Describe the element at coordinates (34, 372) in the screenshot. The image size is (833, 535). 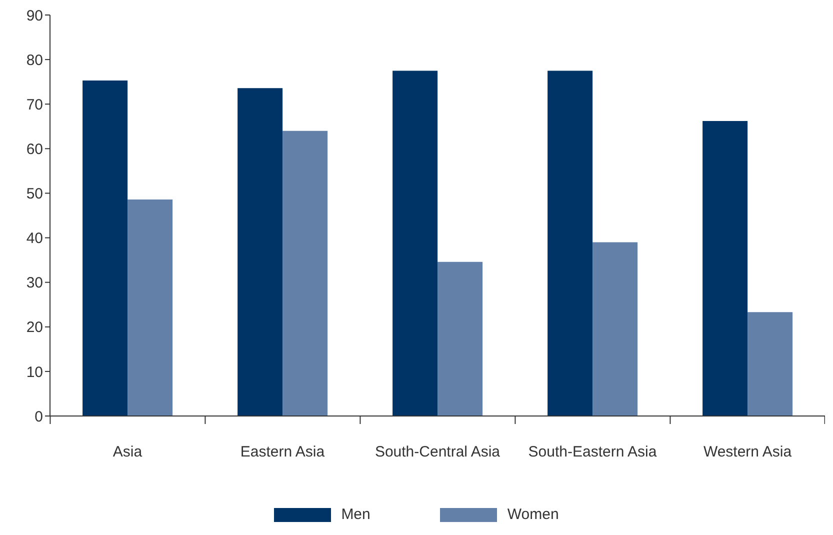
I see `y-tick-label: 10` at that location.